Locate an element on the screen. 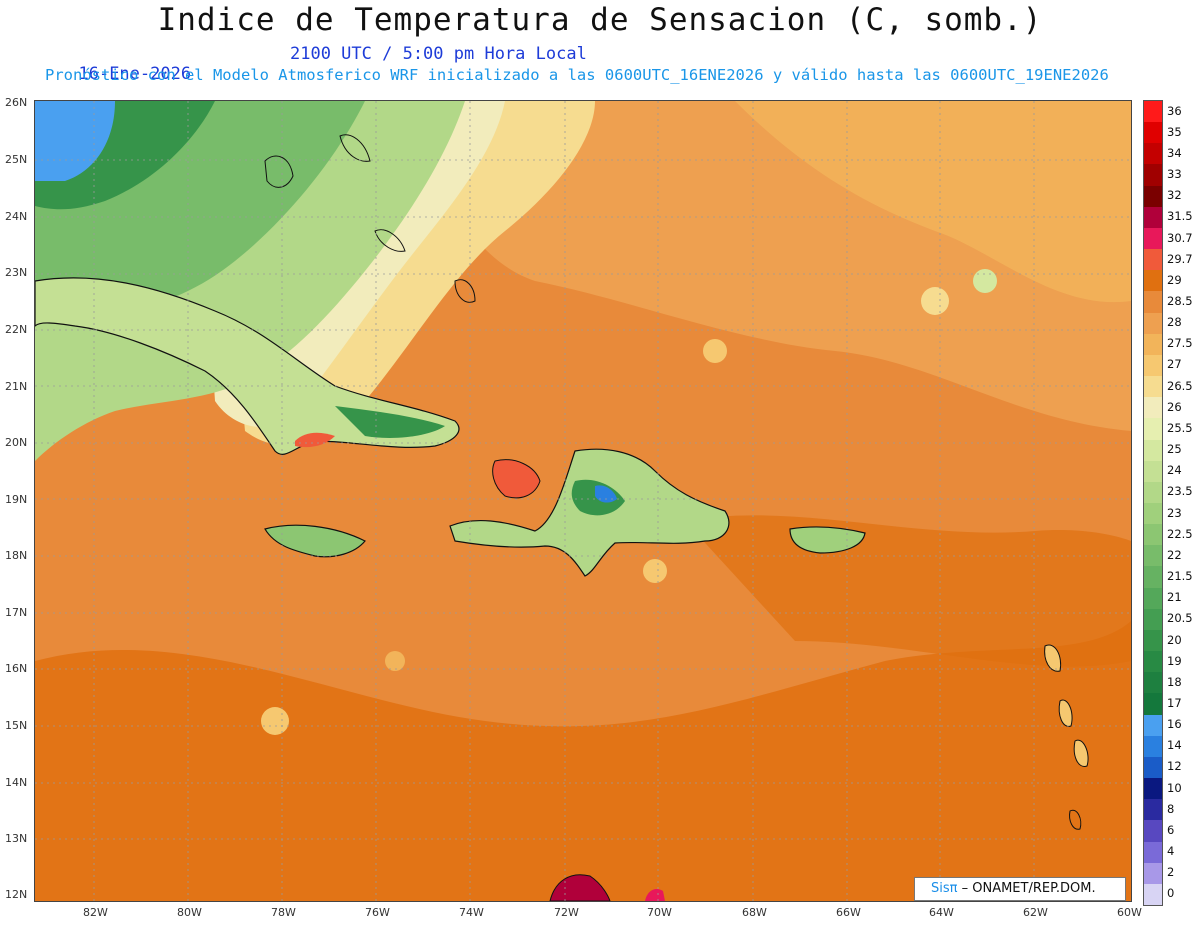 This screenshot has width=1200, height=927. colorbar-label: 0 is located at coordinates (1171, 893).